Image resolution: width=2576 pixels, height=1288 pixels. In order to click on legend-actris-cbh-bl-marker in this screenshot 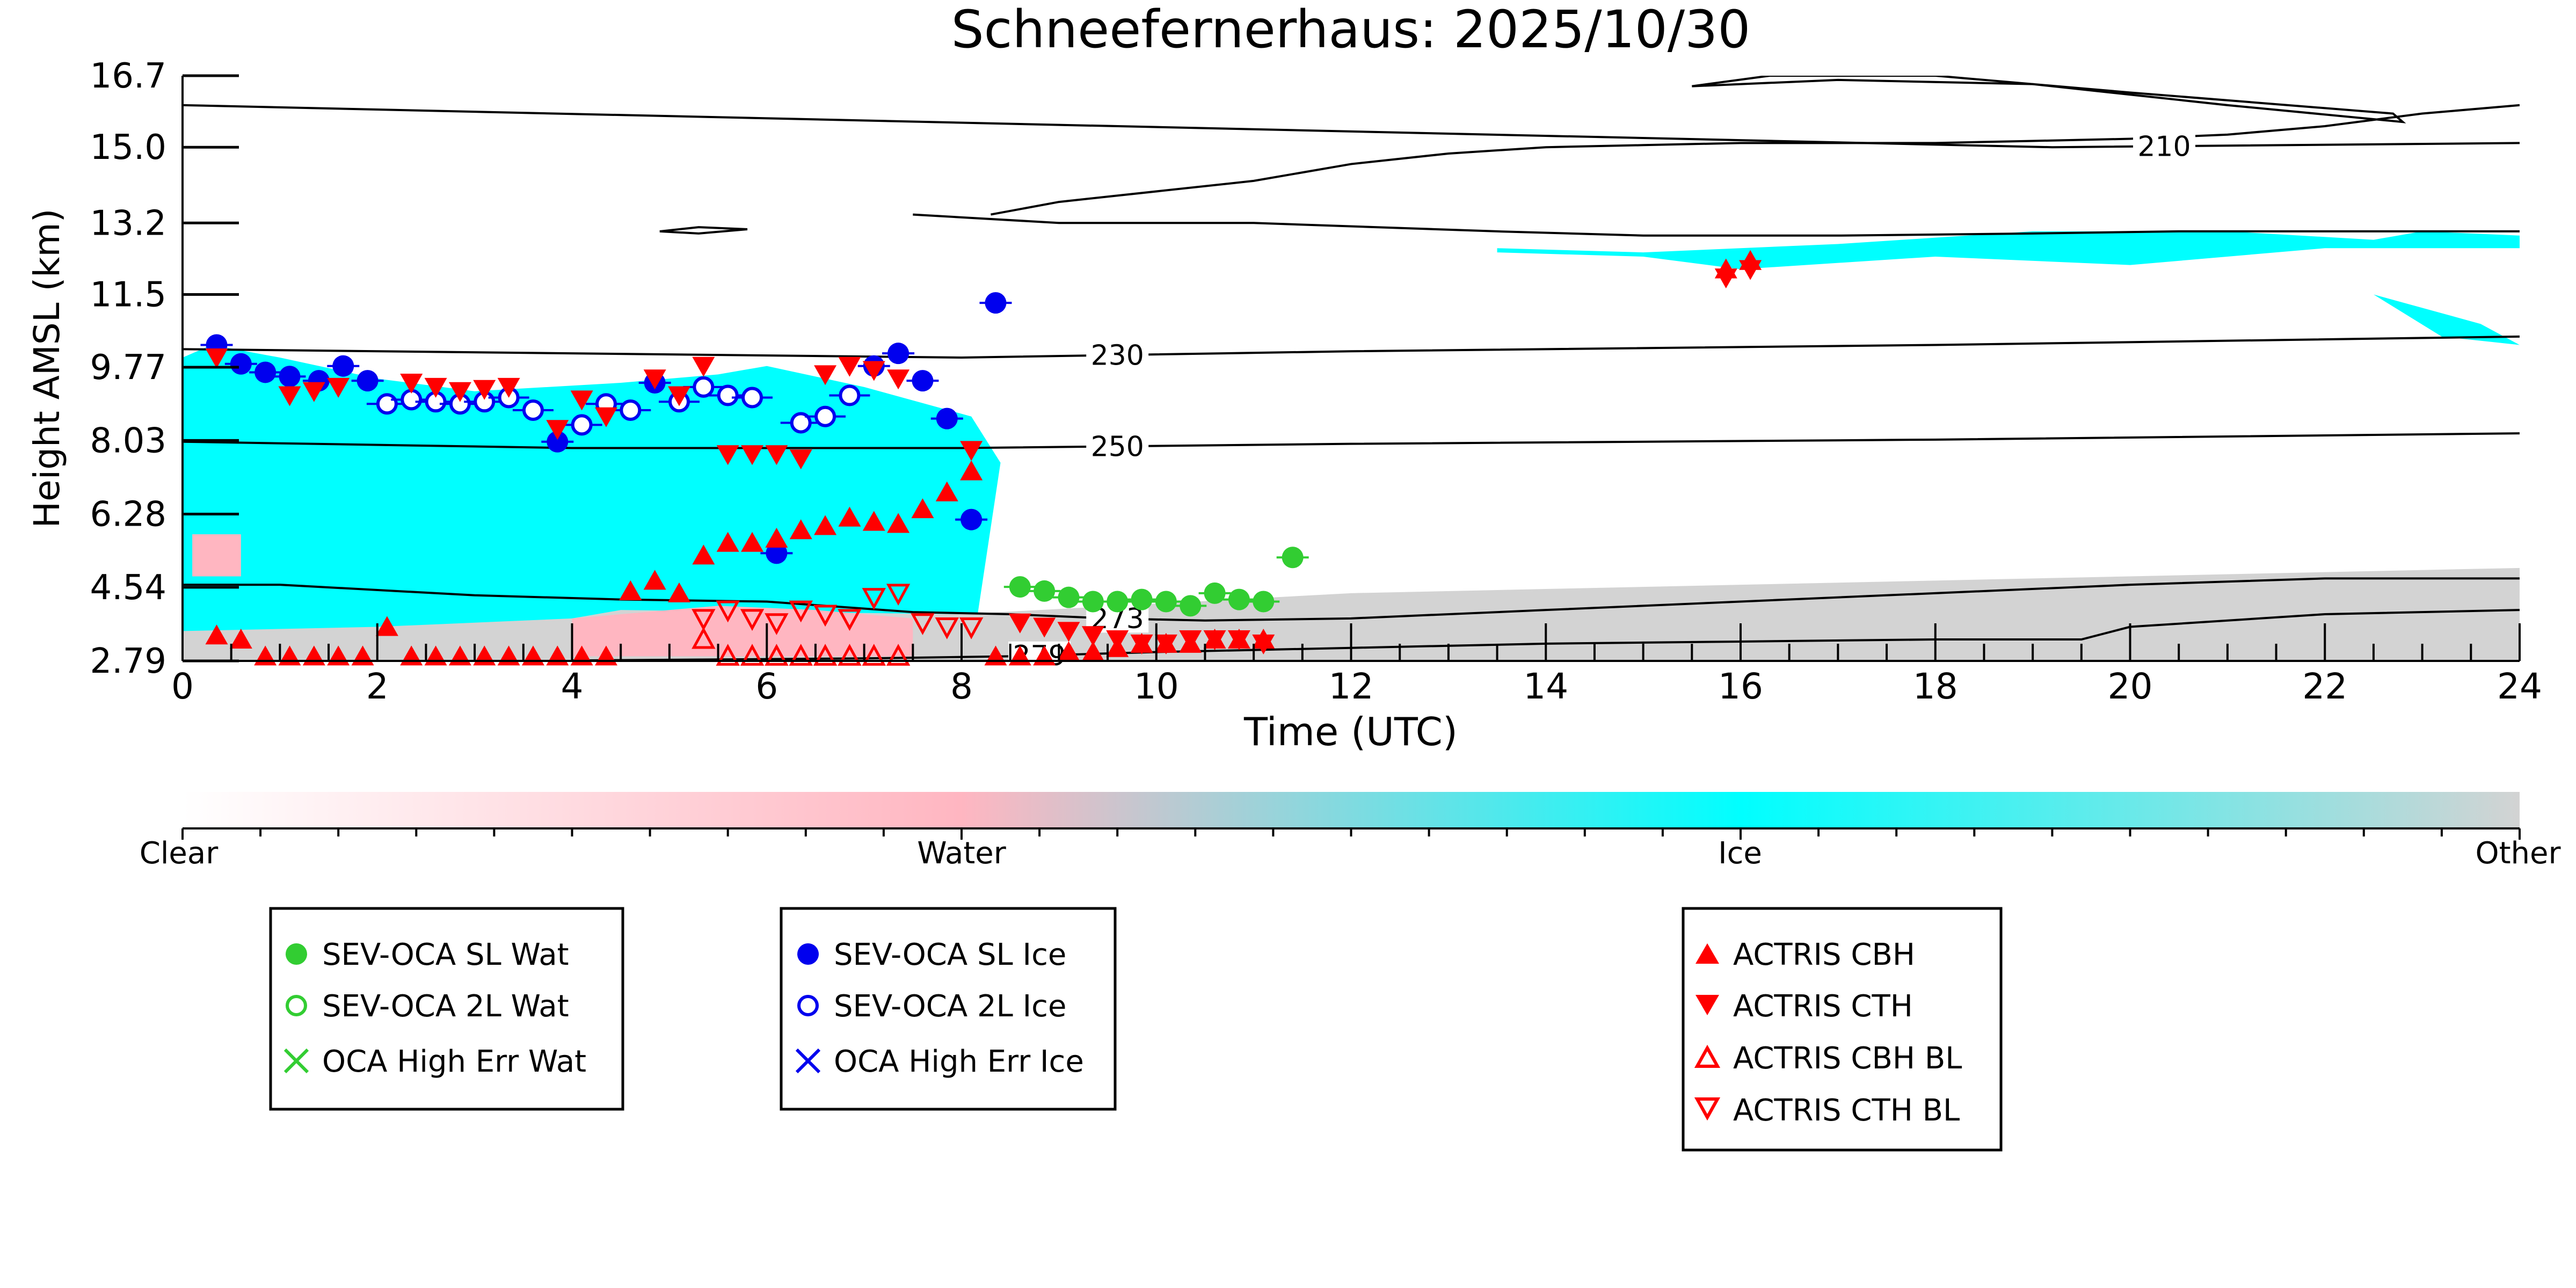, I will do `click(1707, 1056)`.